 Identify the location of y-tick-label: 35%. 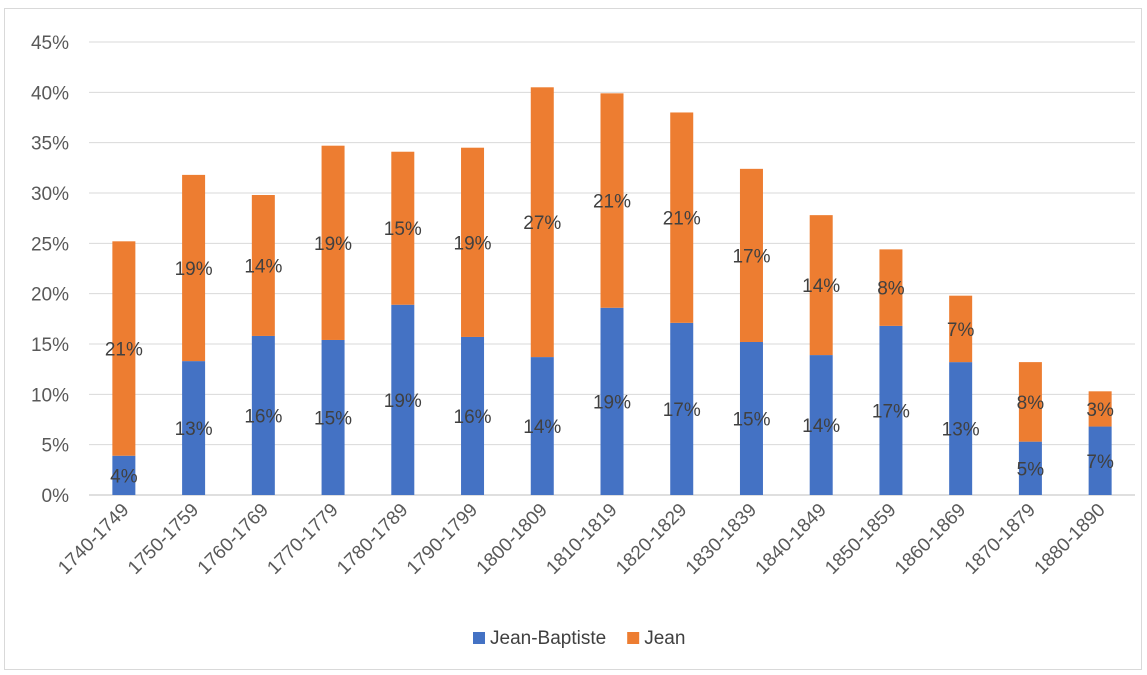
(50, 144).